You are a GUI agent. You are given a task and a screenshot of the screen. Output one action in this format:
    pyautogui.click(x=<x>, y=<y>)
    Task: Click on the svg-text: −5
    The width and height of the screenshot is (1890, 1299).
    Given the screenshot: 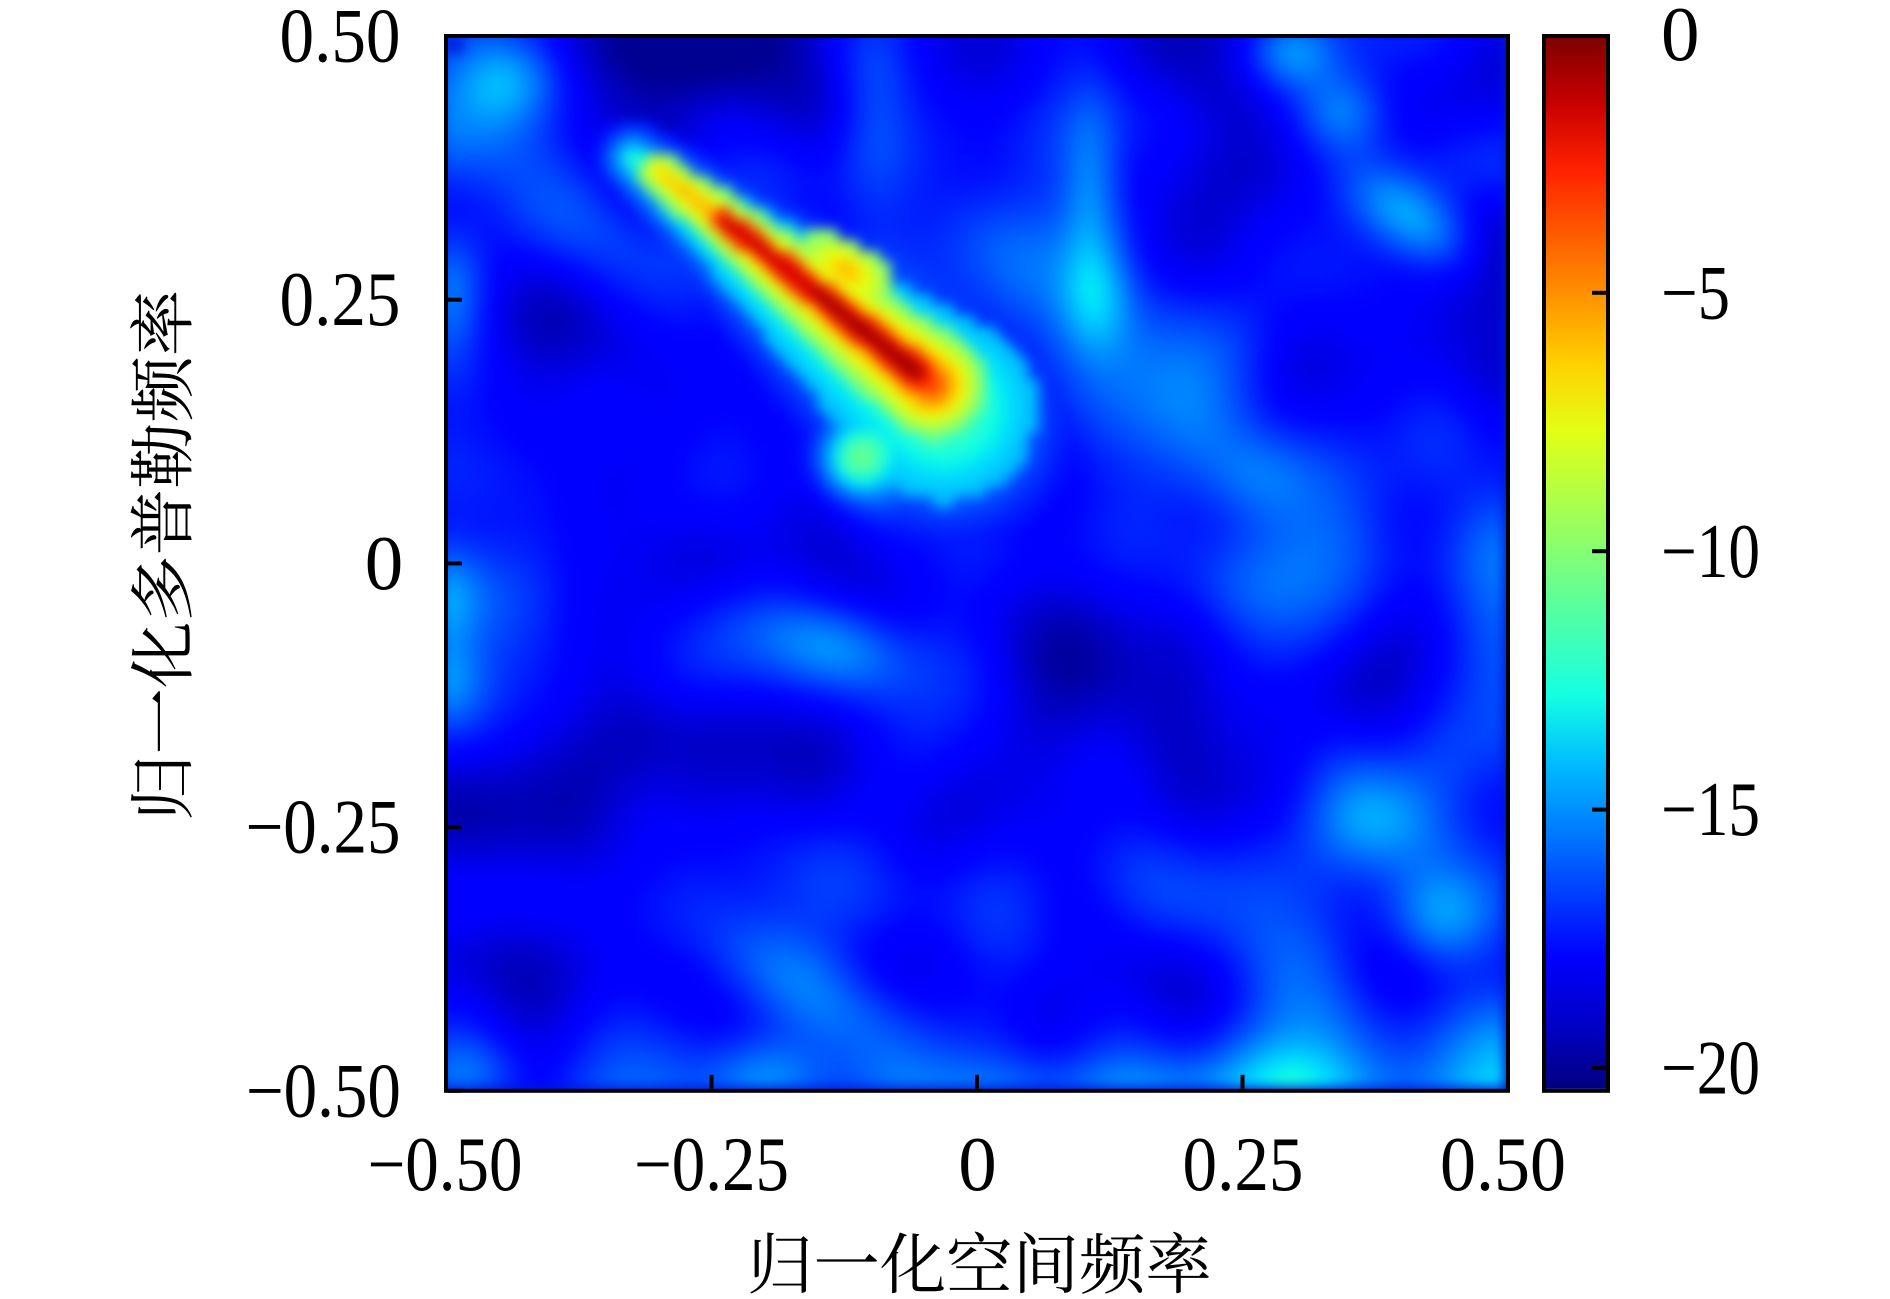 What is the action you would take?
    pyautogui.click(x=1695, y=292)
    